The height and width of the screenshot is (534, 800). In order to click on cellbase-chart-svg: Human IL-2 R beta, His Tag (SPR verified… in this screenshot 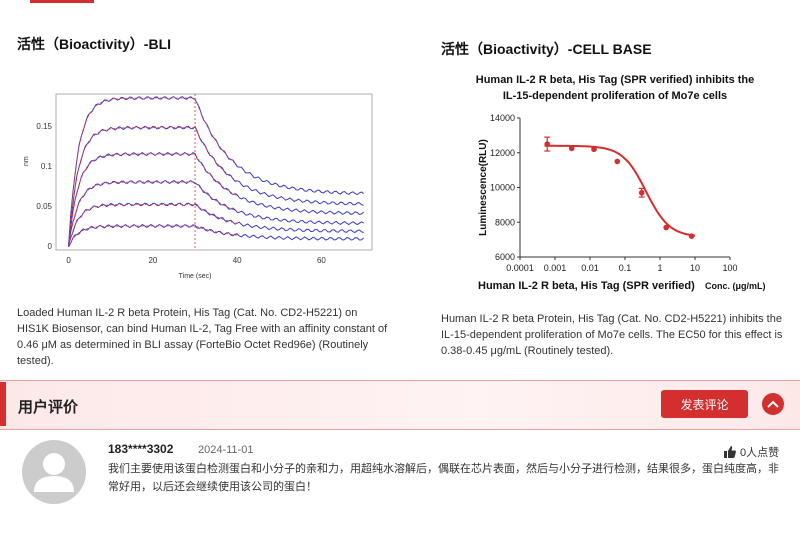, I will do `click(621, 183)`.